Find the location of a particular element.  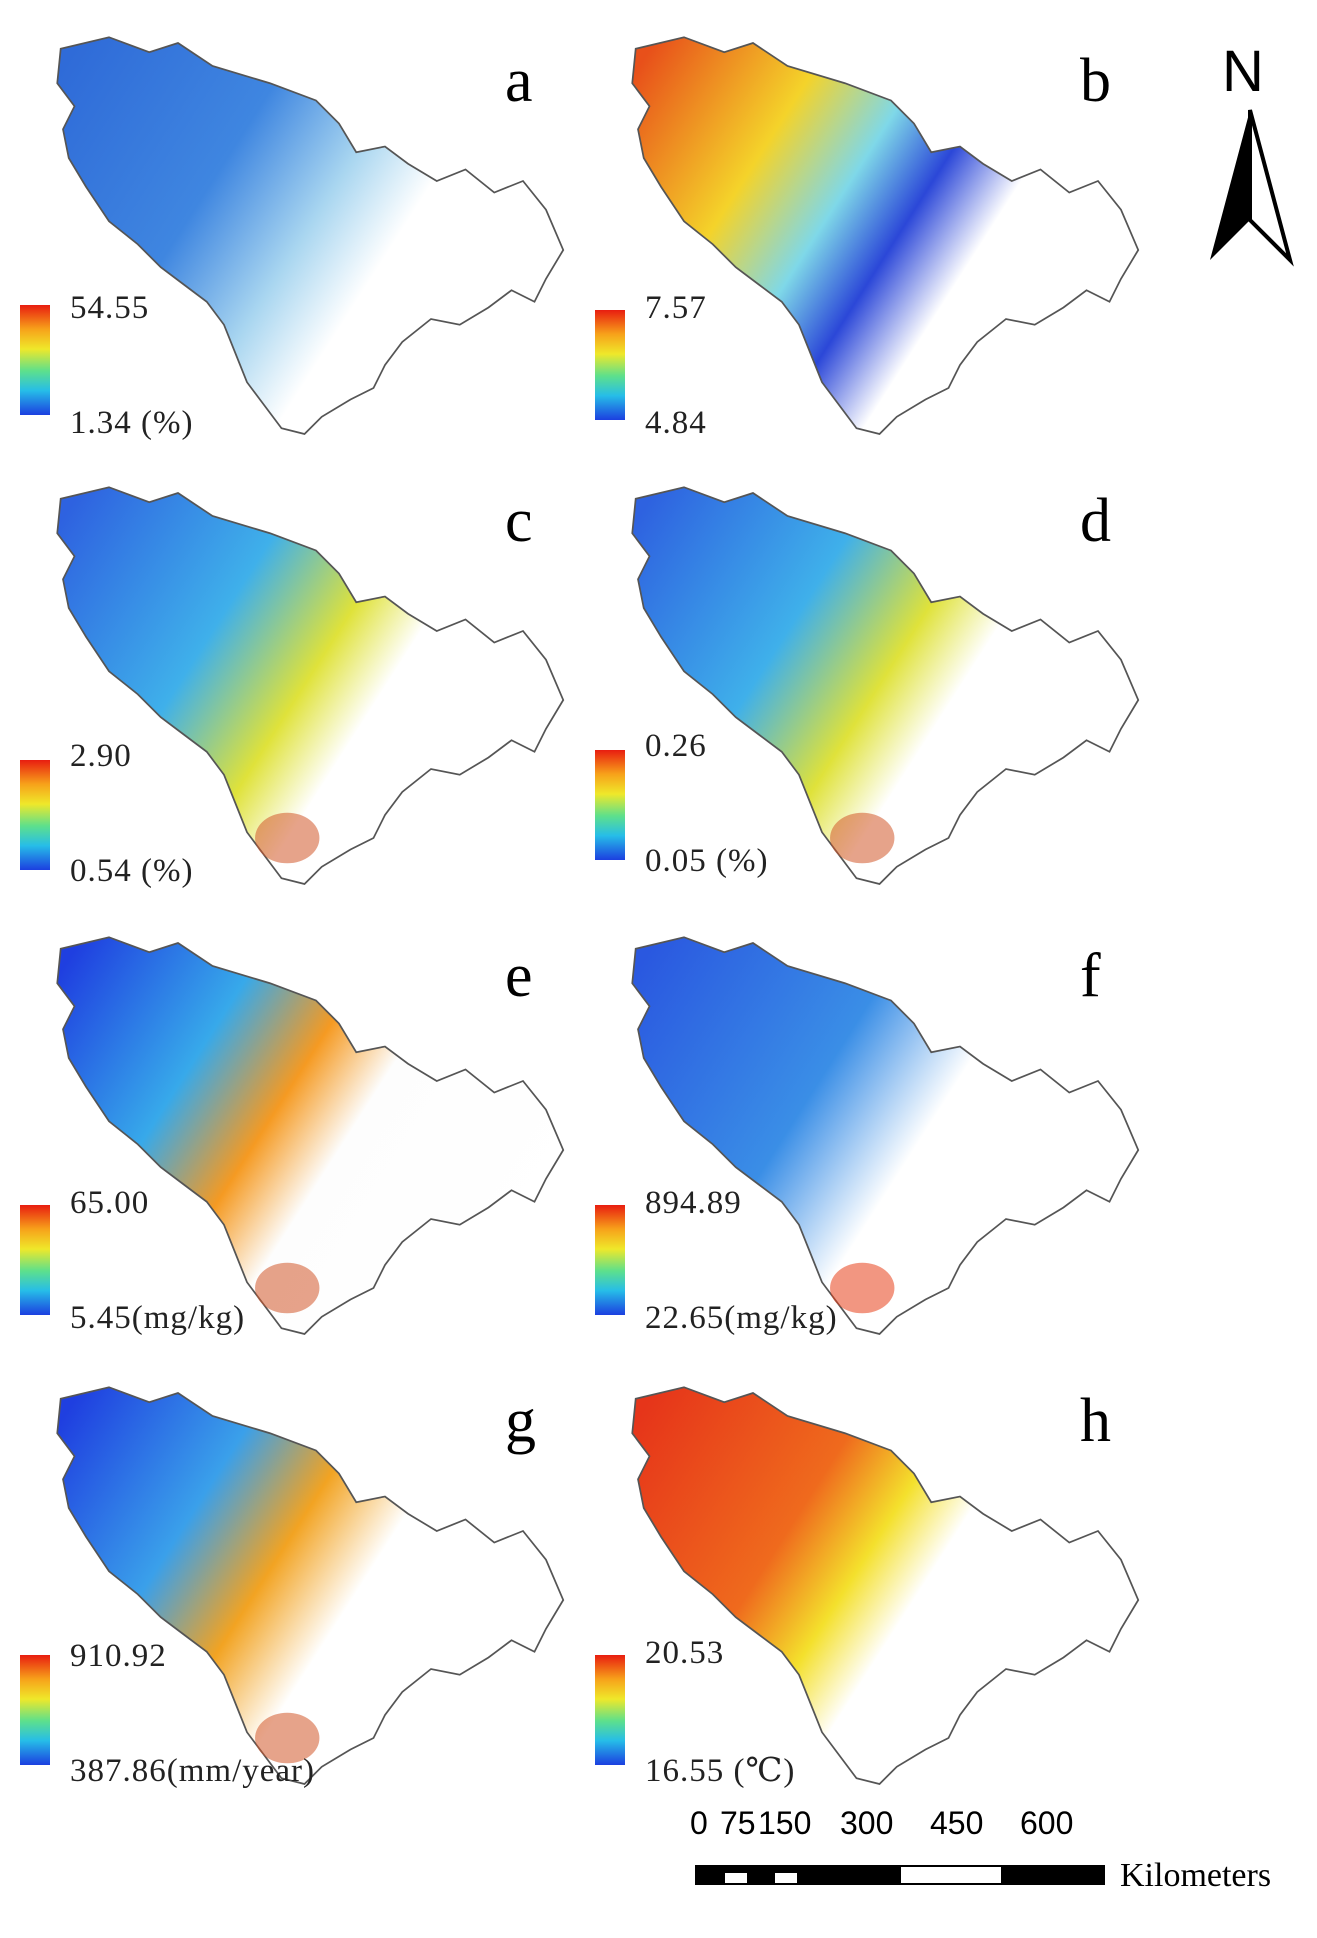

map-g is located at coordinates (310, 1585).